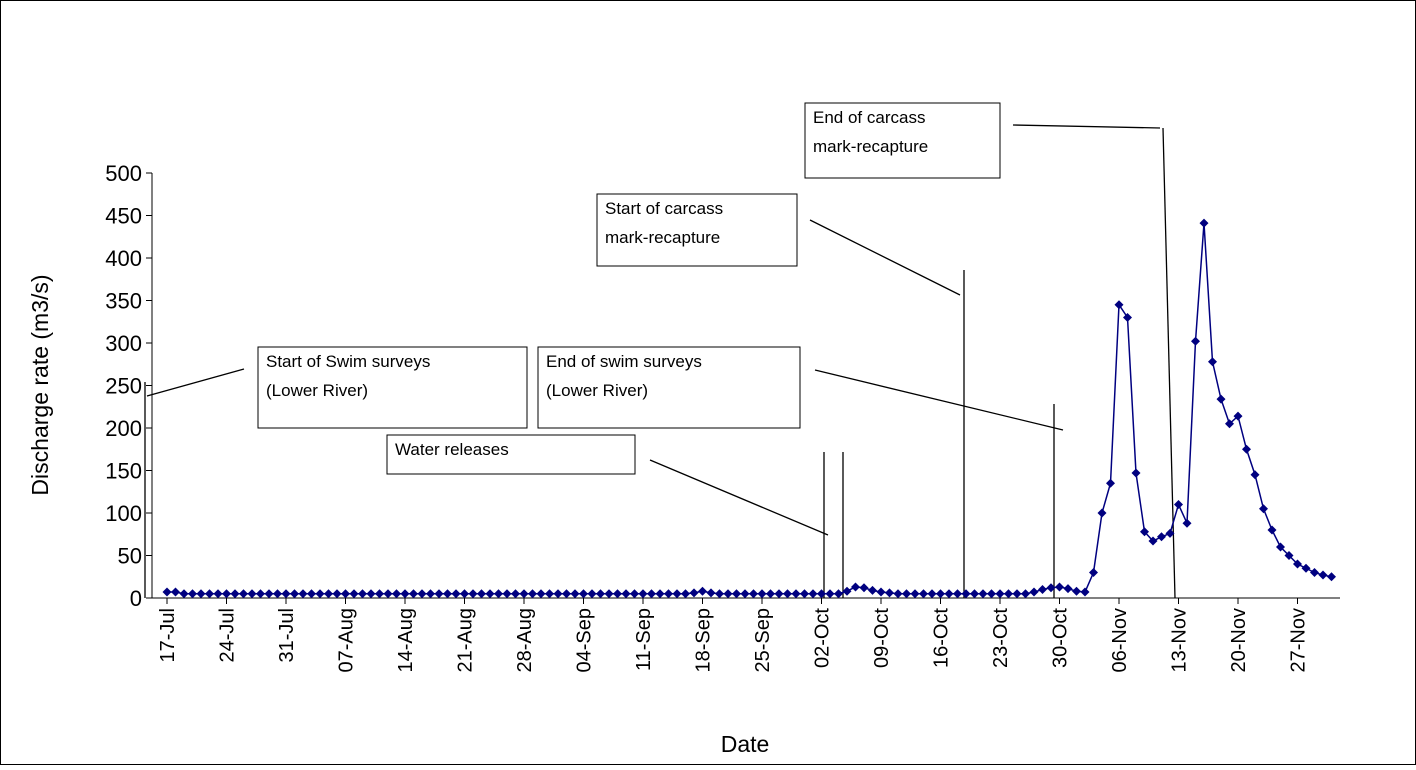  Describe the element at coordinates (585, 640) in the screenshot. I see `x-tick-label: 04-Sep` at that location.